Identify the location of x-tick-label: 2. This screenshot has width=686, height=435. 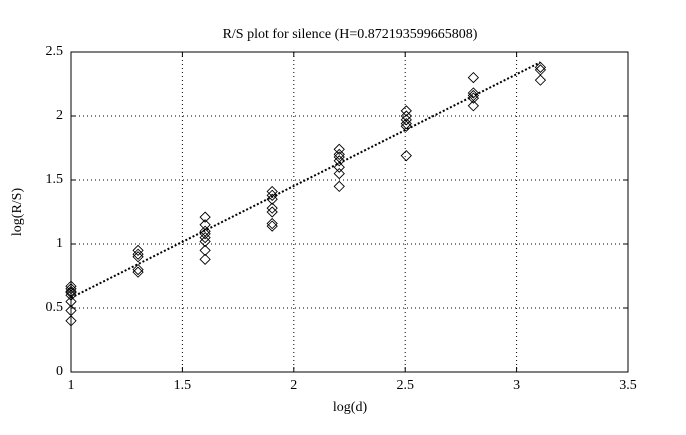
(293, 385).